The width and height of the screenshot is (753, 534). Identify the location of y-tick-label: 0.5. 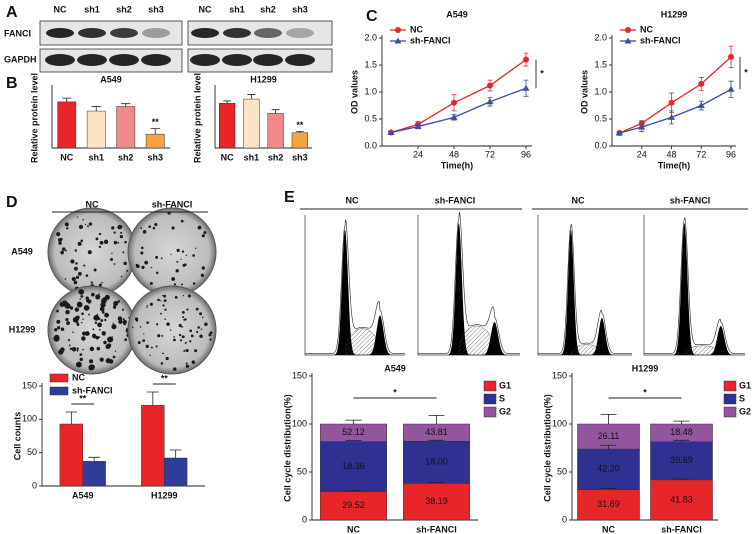
(370, 118).